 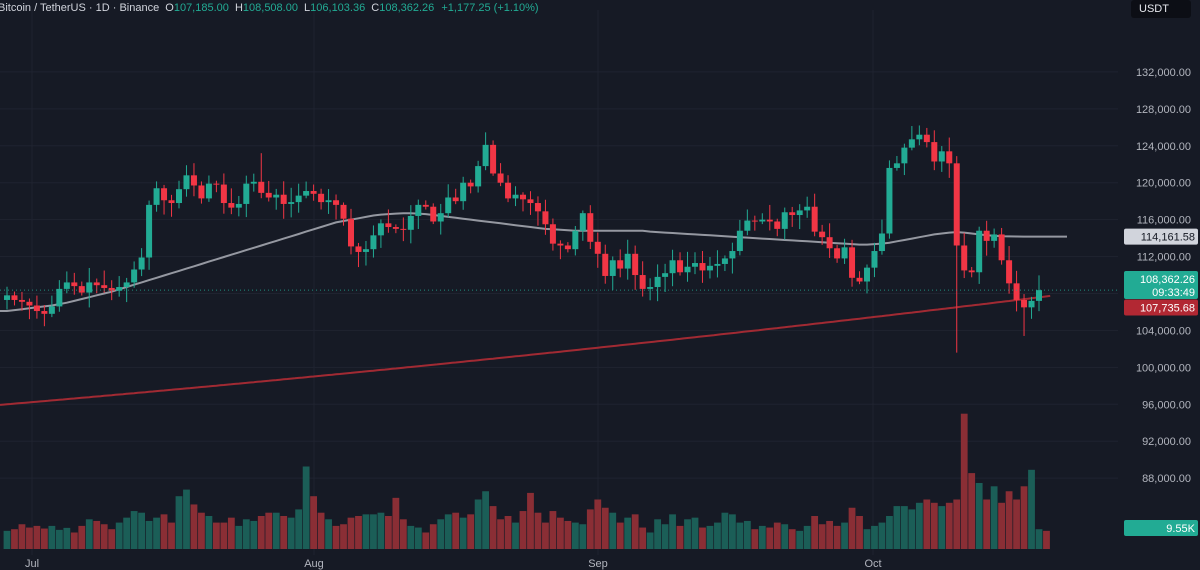 I want to click on symbol-title: Bitcoin / TetherUS · 1D · Binance, so click(x=80, y=8).